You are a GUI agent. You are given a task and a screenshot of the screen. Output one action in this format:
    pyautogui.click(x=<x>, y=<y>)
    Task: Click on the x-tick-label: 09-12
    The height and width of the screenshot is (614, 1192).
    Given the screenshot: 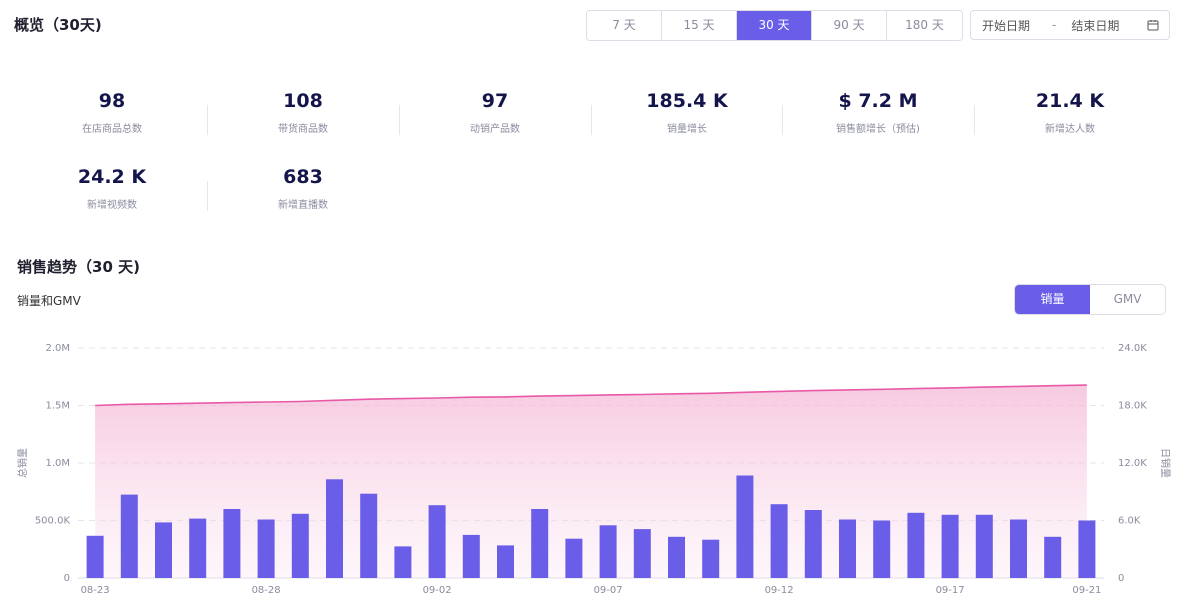 What is the action you would take?
    pyautogui.click(x=779, y=590)
    